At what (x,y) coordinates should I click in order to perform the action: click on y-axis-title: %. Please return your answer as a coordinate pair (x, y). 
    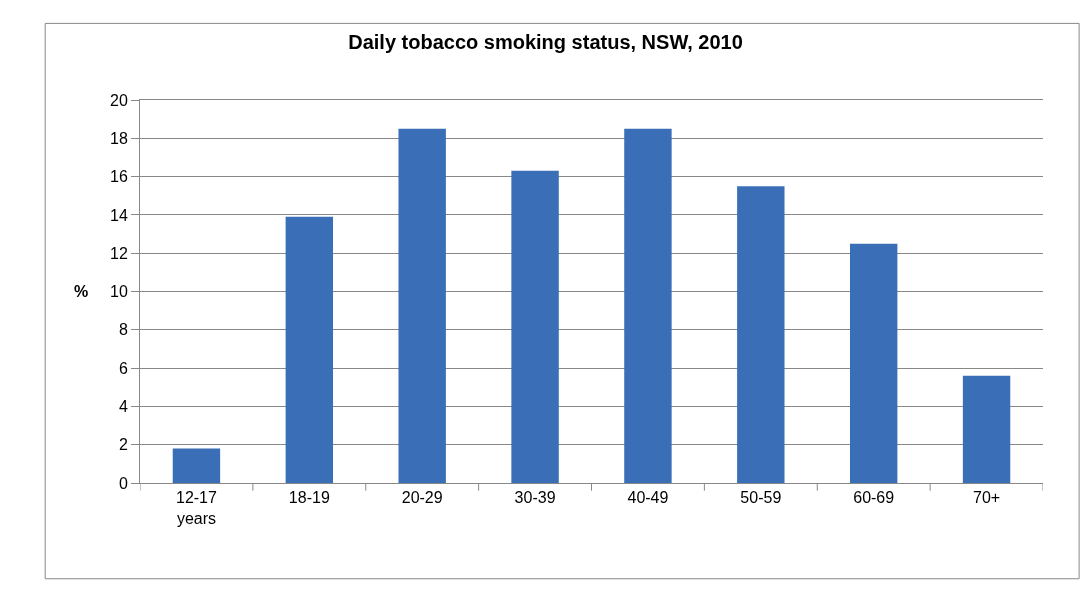
    Looking at the image, I should click on (81, 291).